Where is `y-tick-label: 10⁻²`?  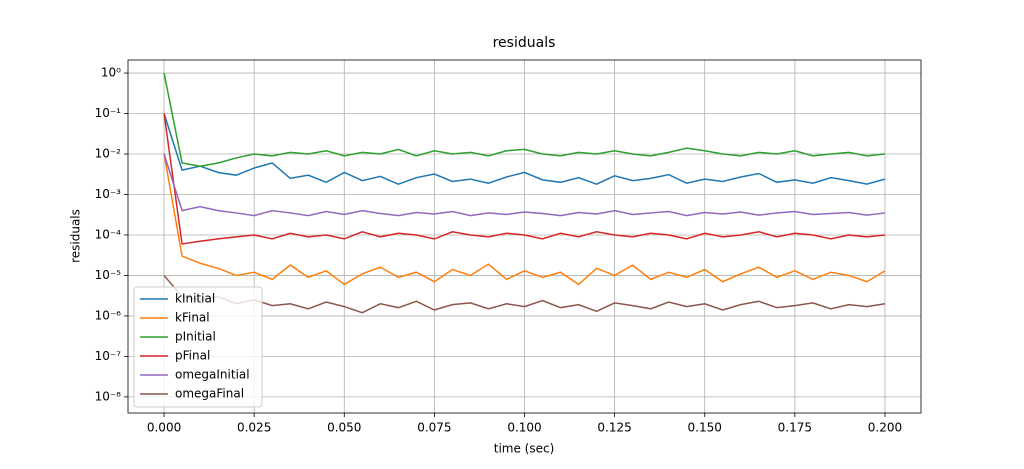
y-tick-label: 10⁻² is located at coordinates (108, 154).